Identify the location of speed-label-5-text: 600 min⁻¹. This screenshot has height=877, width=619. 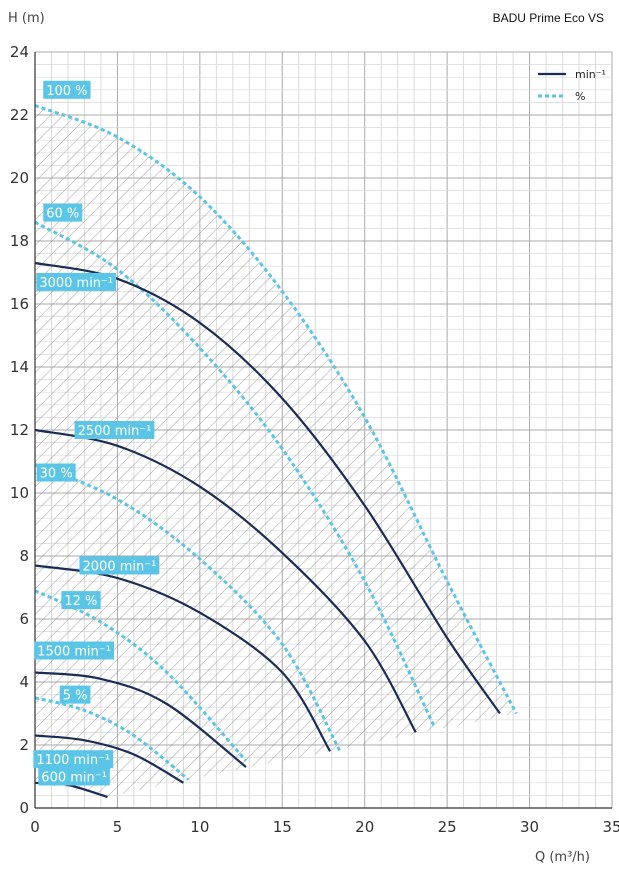
(74, 778).